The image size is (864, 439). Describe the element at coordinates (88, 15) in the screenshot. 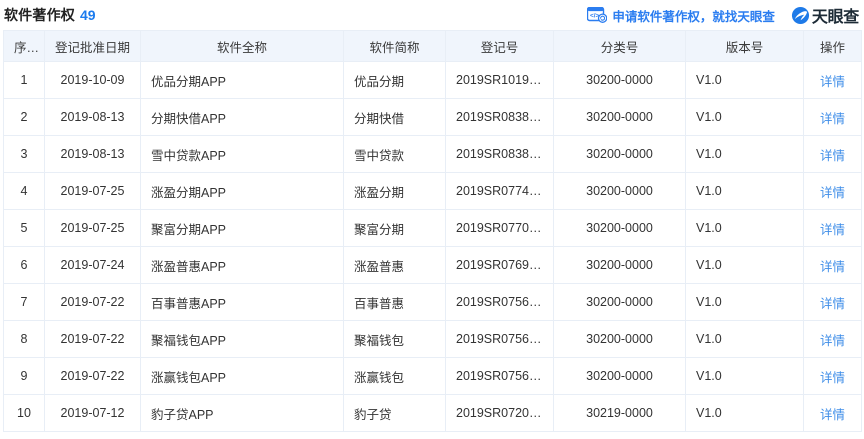

I see `record-count-badge: 49` at that location.